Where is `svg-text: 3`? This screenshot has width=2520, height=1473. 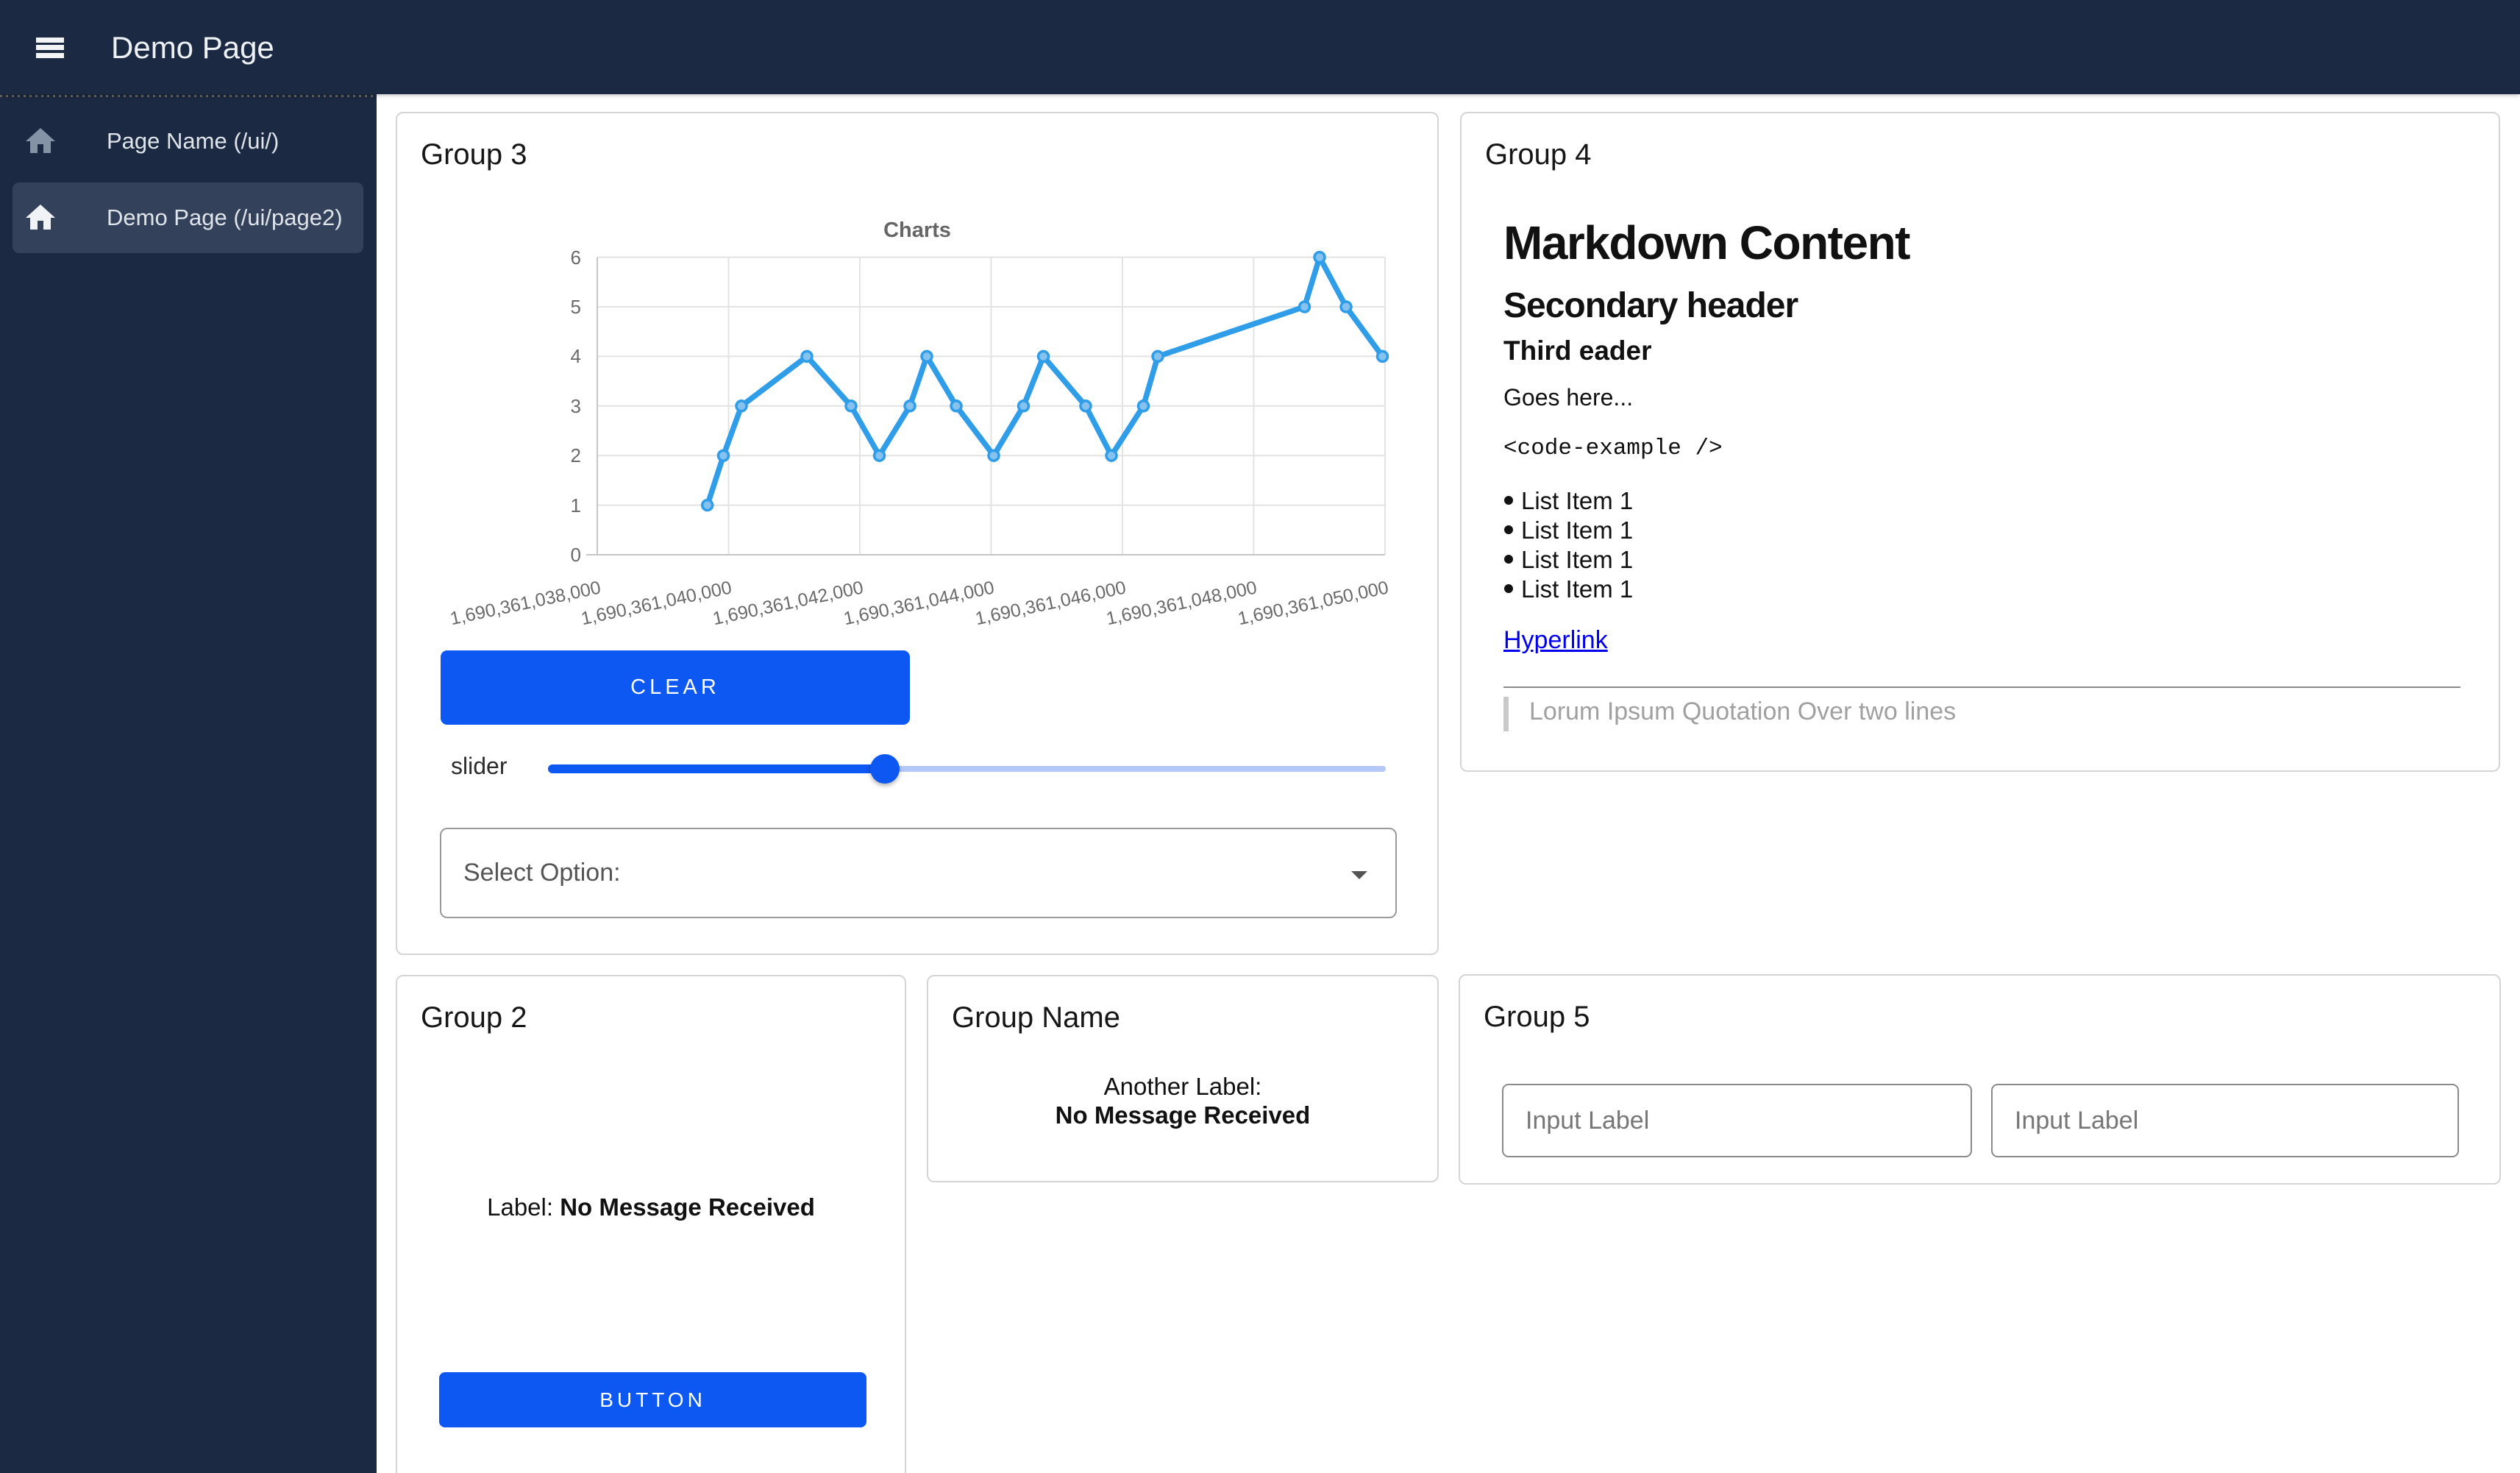 svg-text: 3 is located at coordinates (576, 406).